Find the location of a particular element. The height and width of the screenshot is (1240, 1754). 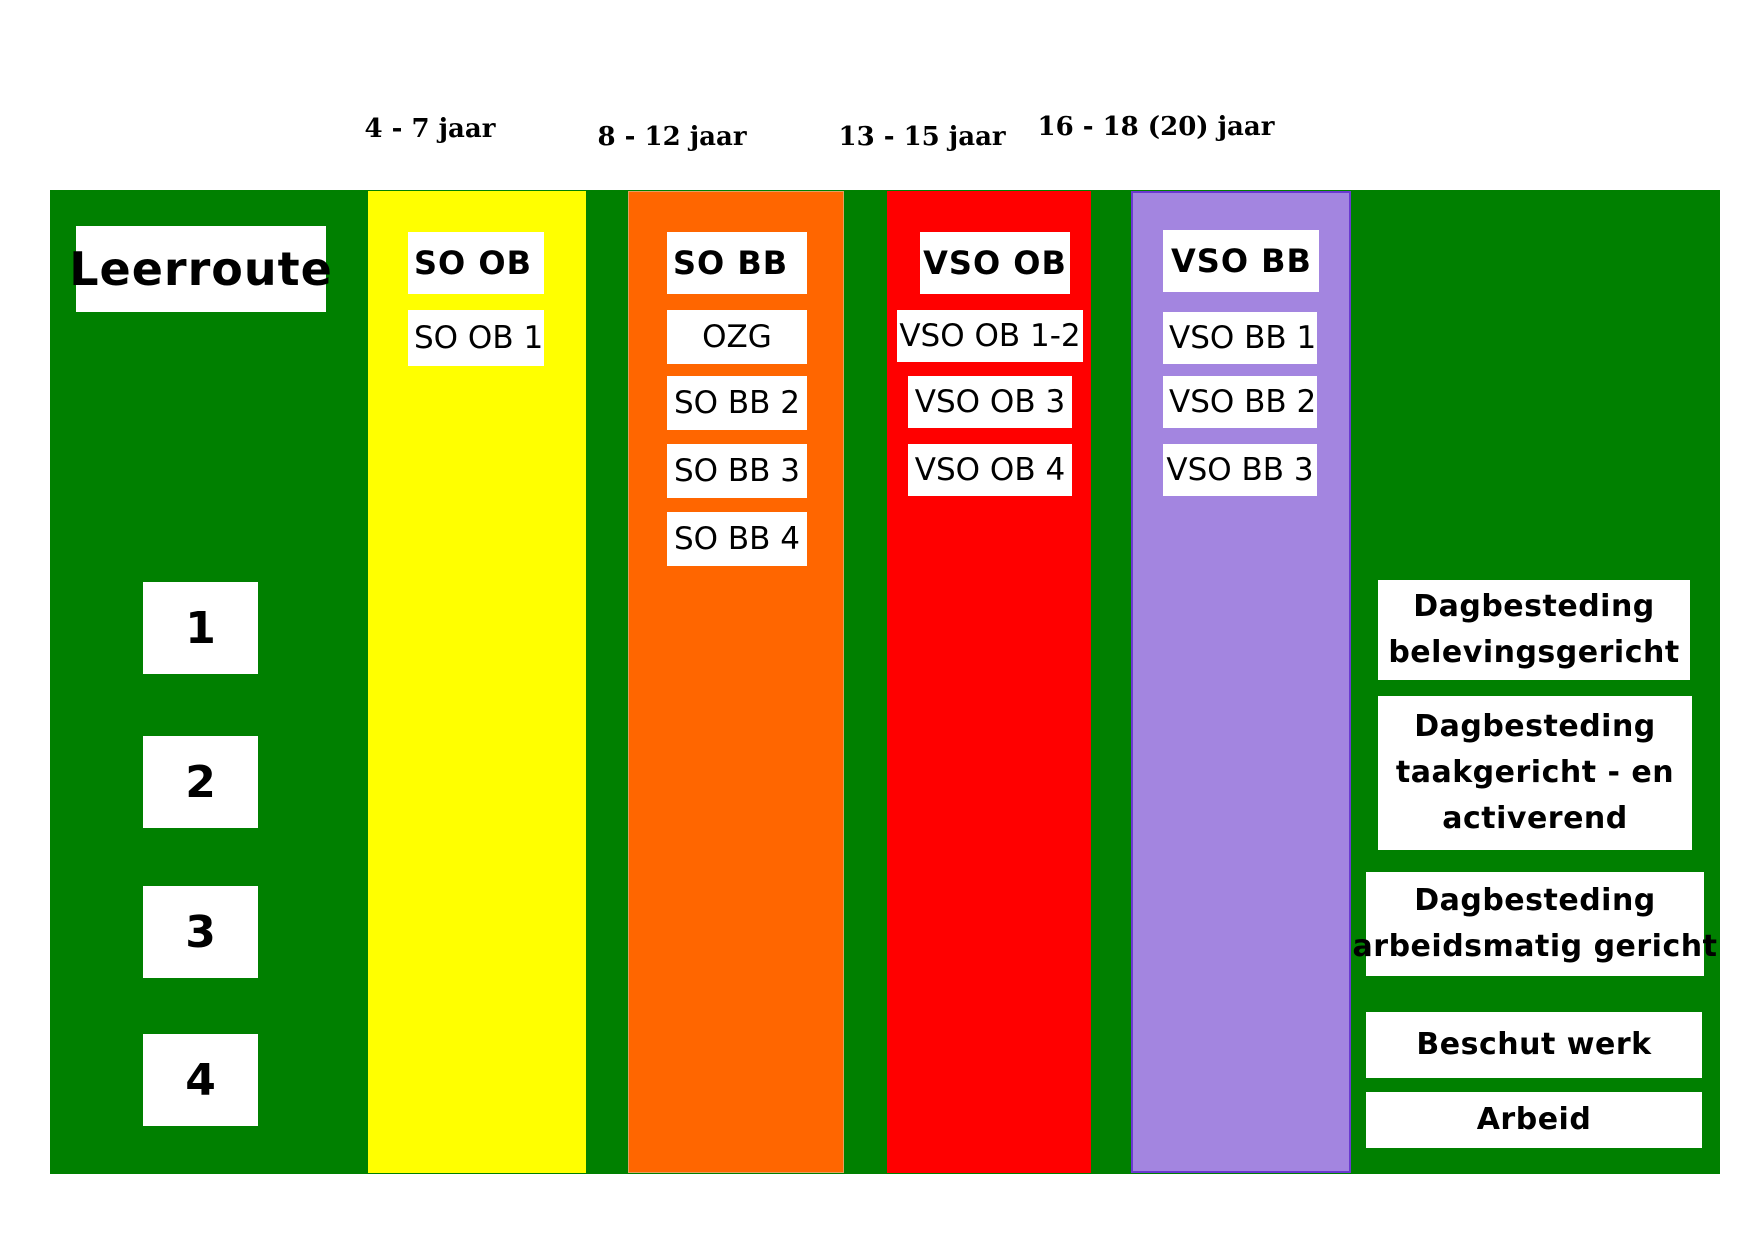

column-header-so-bb: SO BB is located at coordinates (737, 263).